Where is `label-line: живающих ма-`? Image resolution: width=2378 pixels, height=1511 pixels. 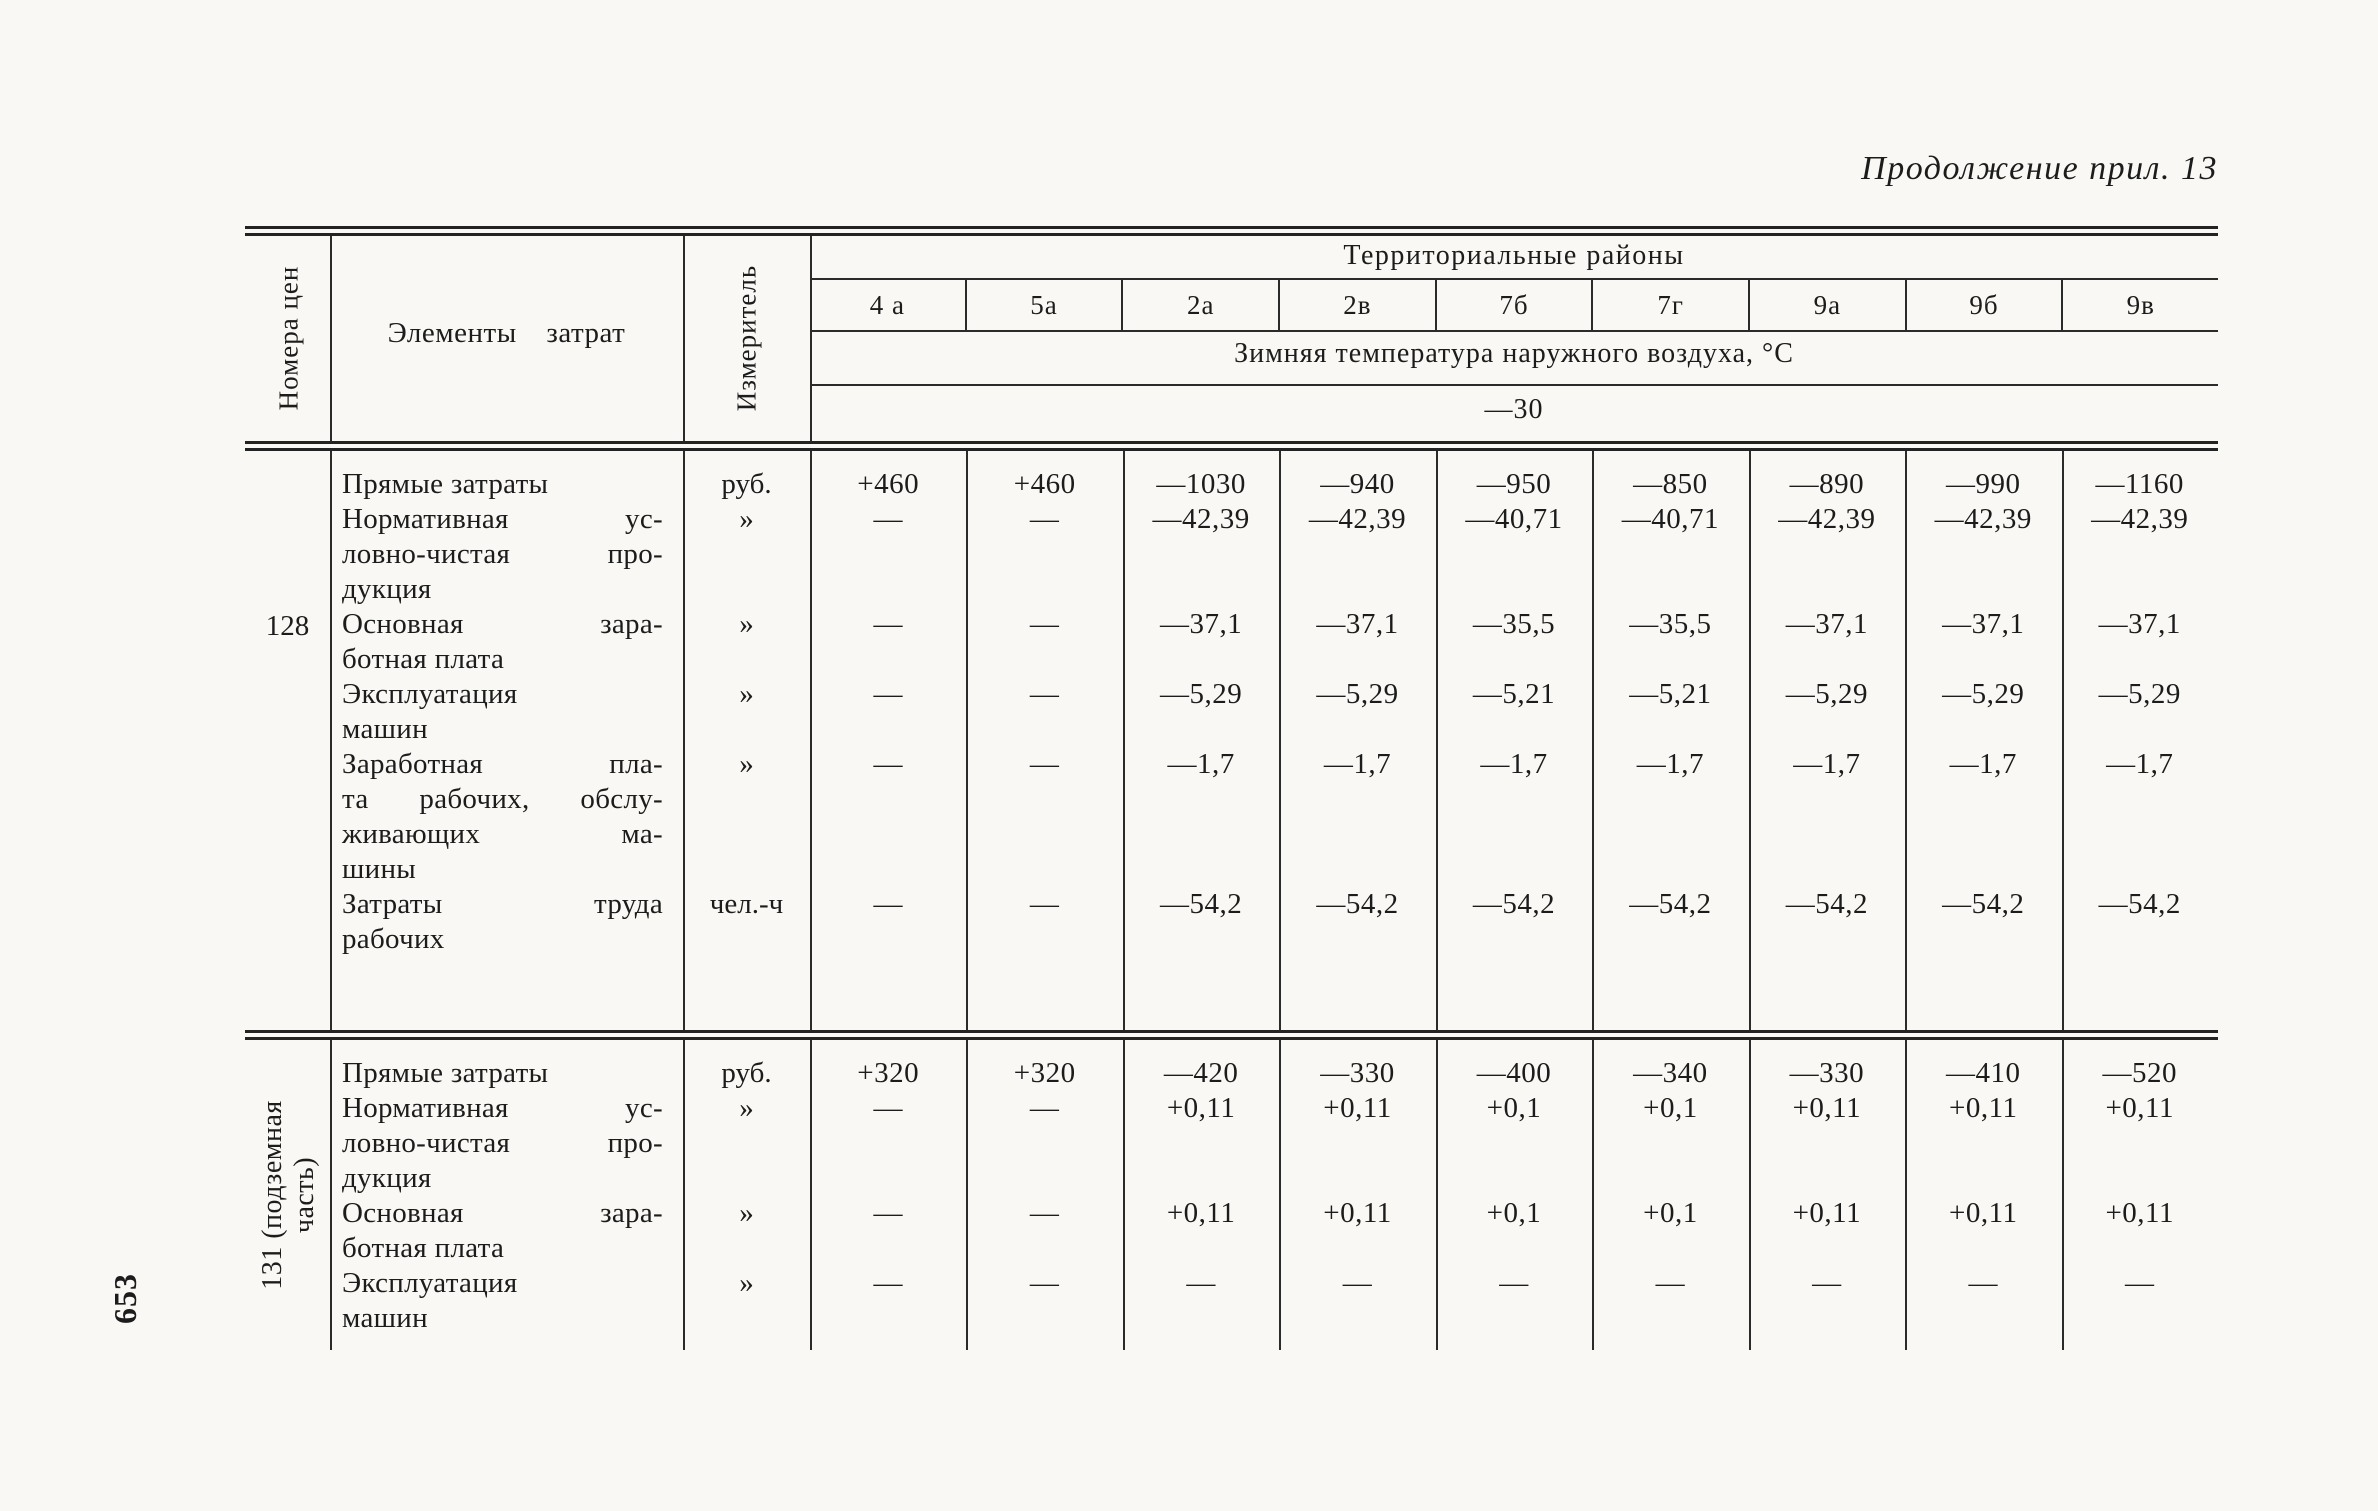 label-line: живающих ма- is located at coordinates (502, 834).